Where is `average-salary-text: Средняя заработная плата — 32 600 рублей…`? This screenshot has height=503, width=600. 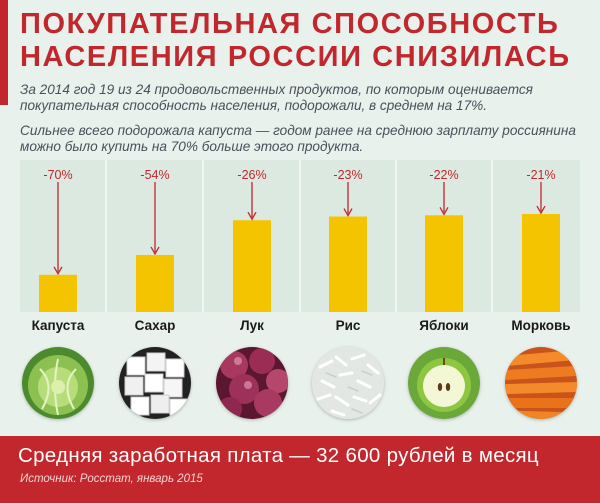 average-salary-text: Средняя заработная плата — 32 600 рублей… is located at coordinates (278, 455).